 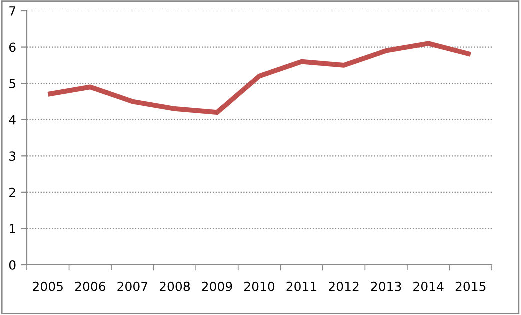 What do you see at coordinates (133, 287) in the screenshot?
I see `x-tick-label: 2007` at bounding box center [133, 287].